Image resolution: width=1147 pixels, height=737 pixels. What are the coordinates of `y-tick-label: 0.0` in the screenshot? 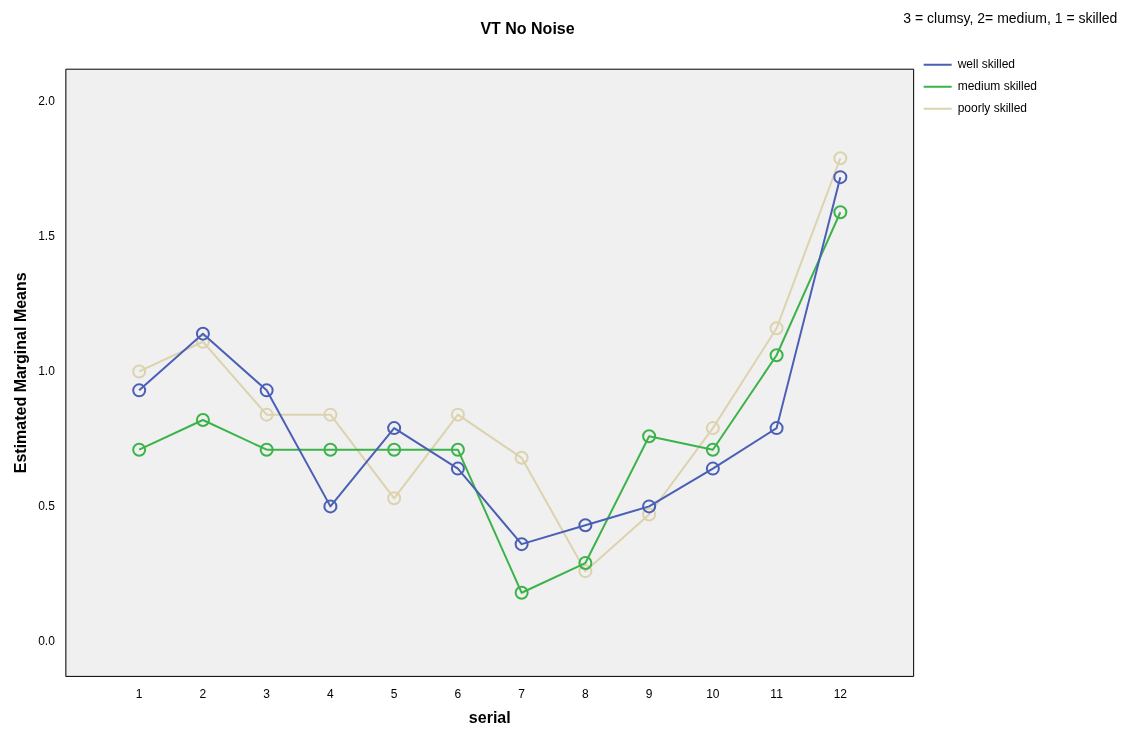 It's located at (47, 640).